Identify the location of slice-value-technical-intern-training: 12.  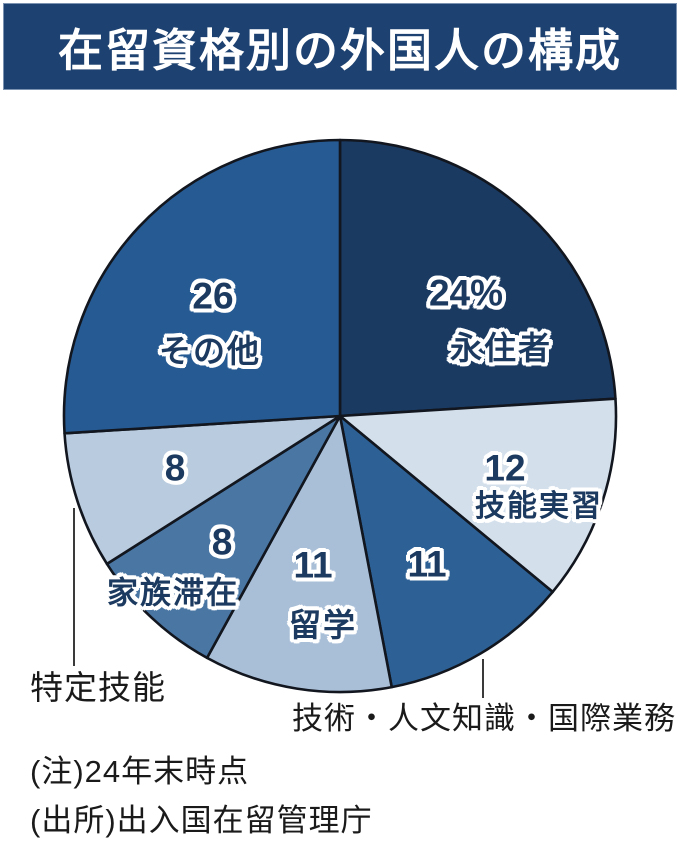
(505, 468).